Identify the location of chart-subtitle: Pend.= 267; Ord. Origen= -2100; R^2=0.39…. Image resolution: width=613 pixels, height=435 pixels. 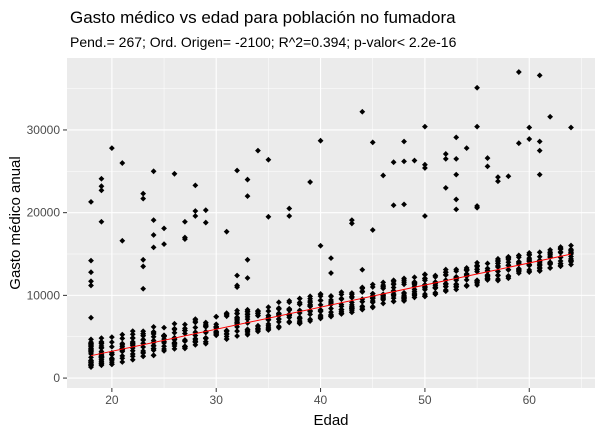
(263, 42).